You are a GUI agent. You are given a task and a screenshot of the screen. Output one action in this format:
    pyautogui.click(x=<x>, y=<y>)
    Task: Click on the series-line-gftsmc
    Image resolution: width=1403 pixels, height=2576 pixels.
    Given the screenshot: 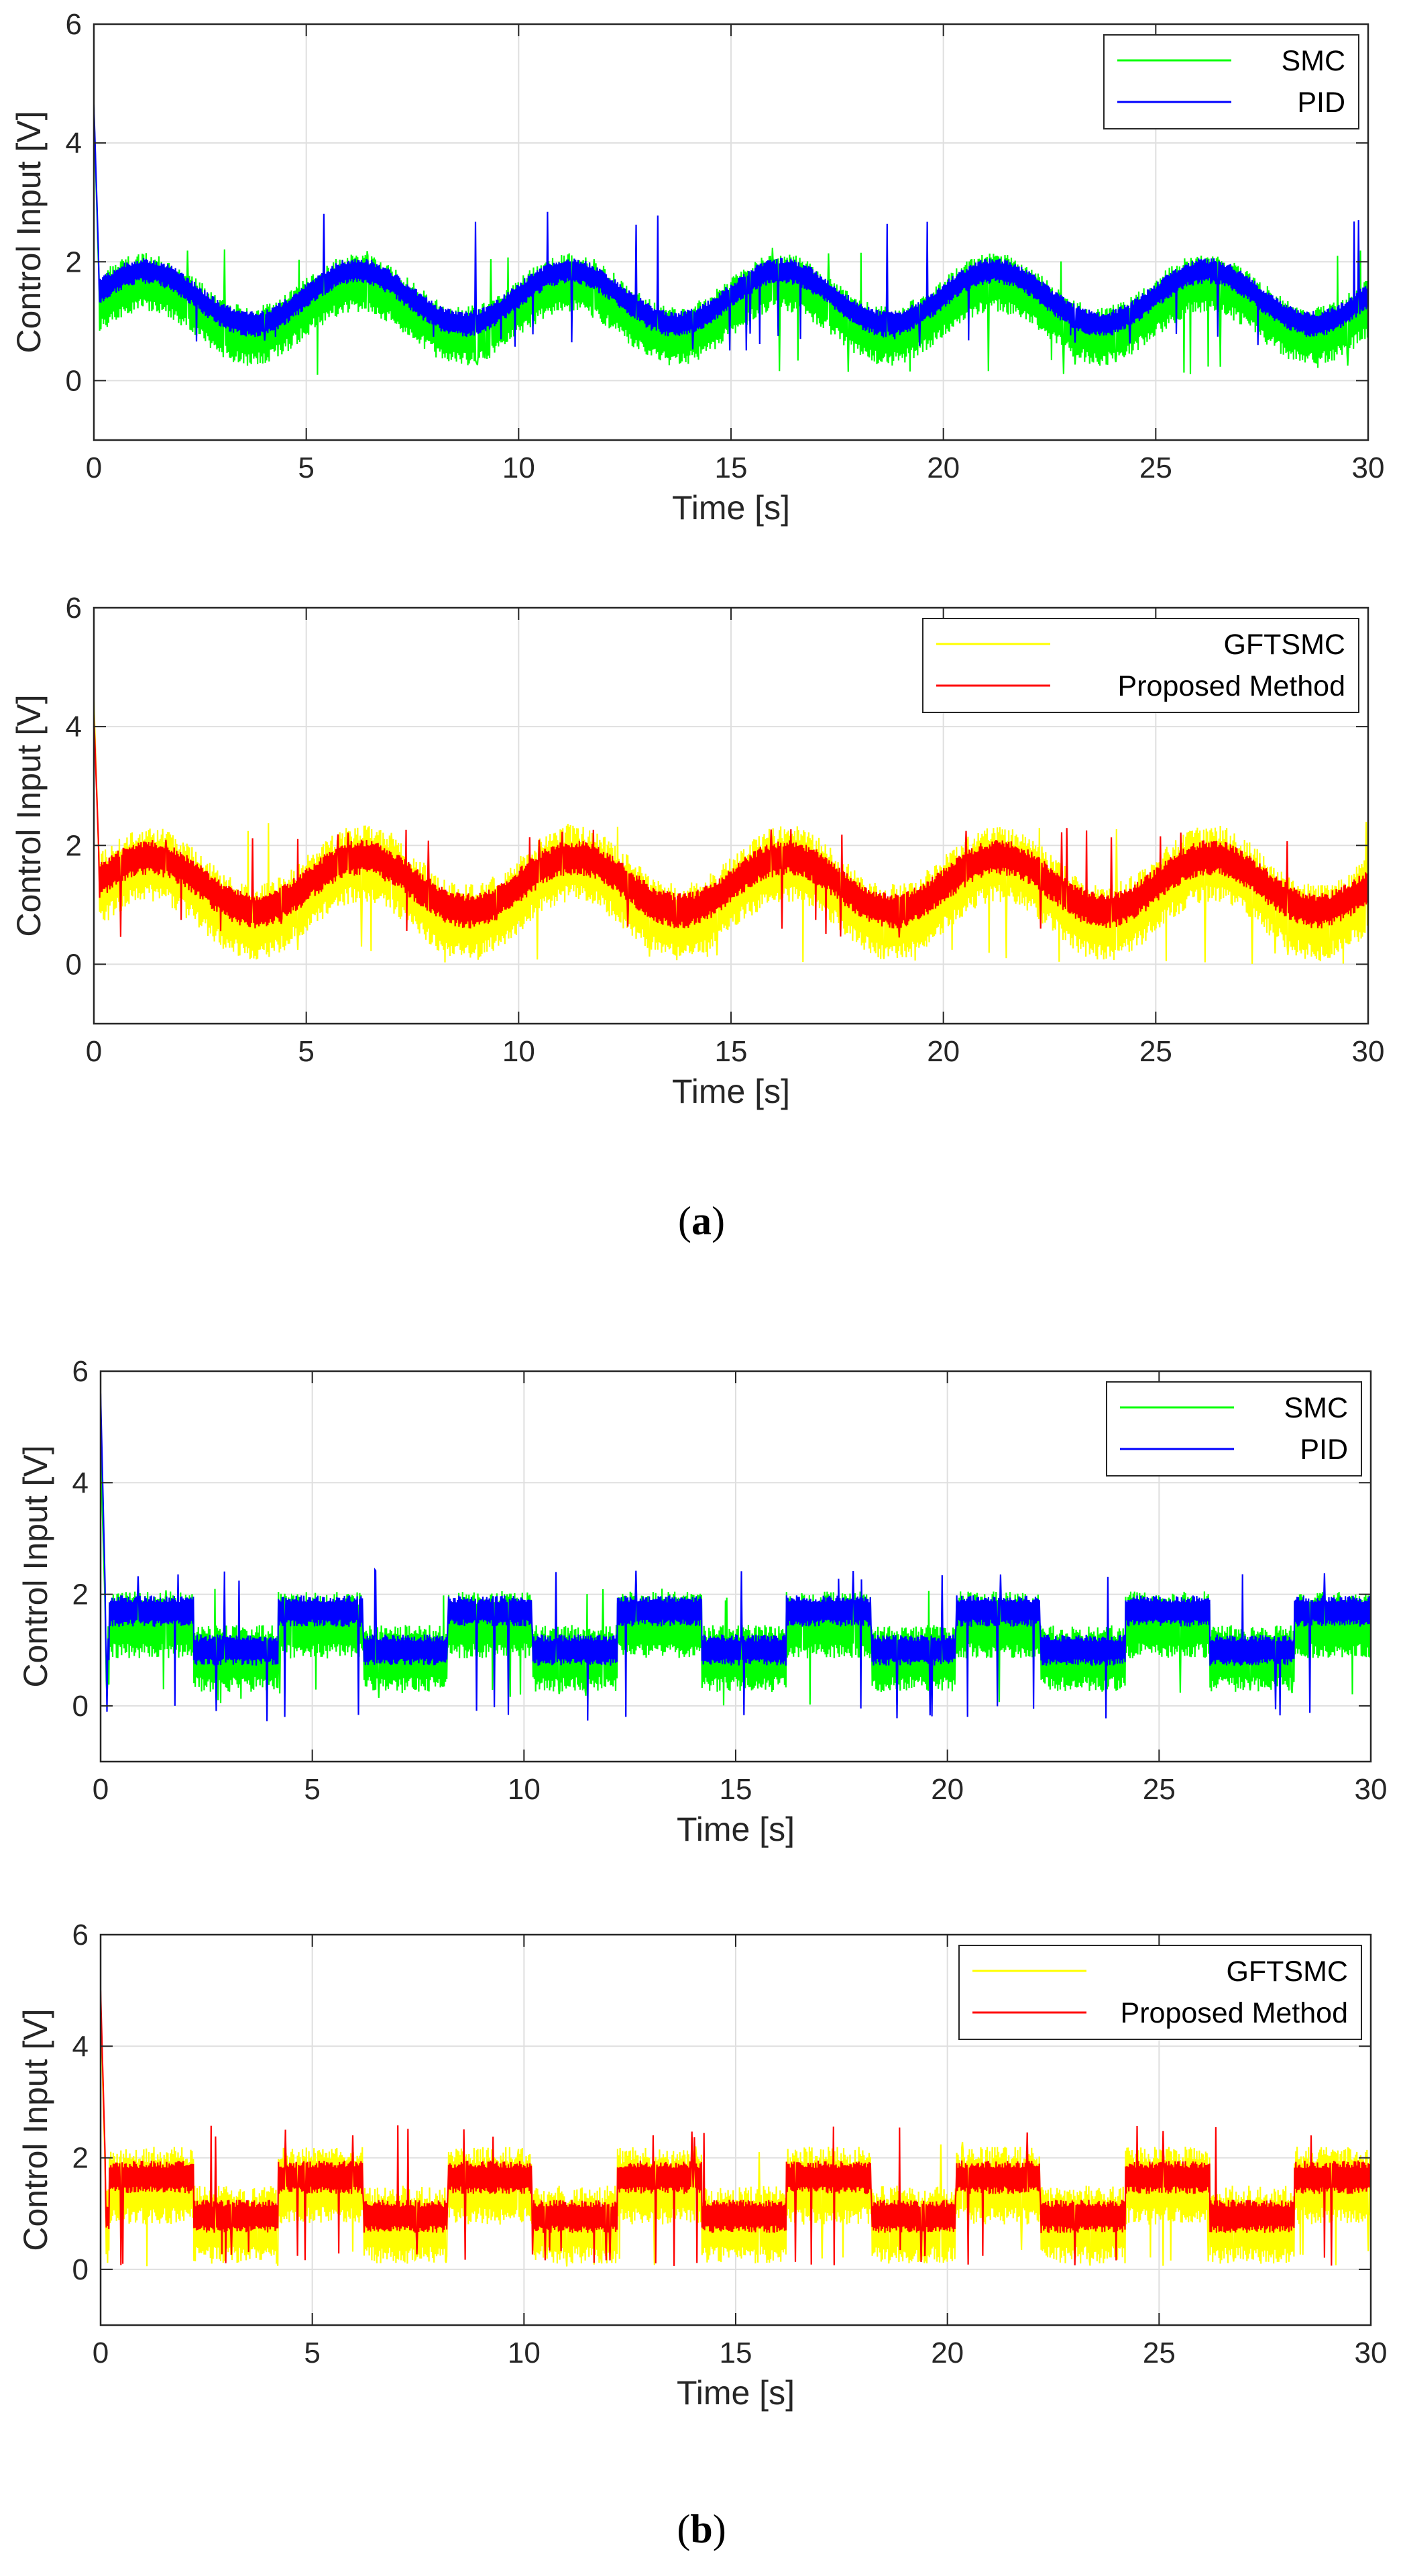 What is the action you would take?
    pyautogui.click(x=736, y=2137)
    